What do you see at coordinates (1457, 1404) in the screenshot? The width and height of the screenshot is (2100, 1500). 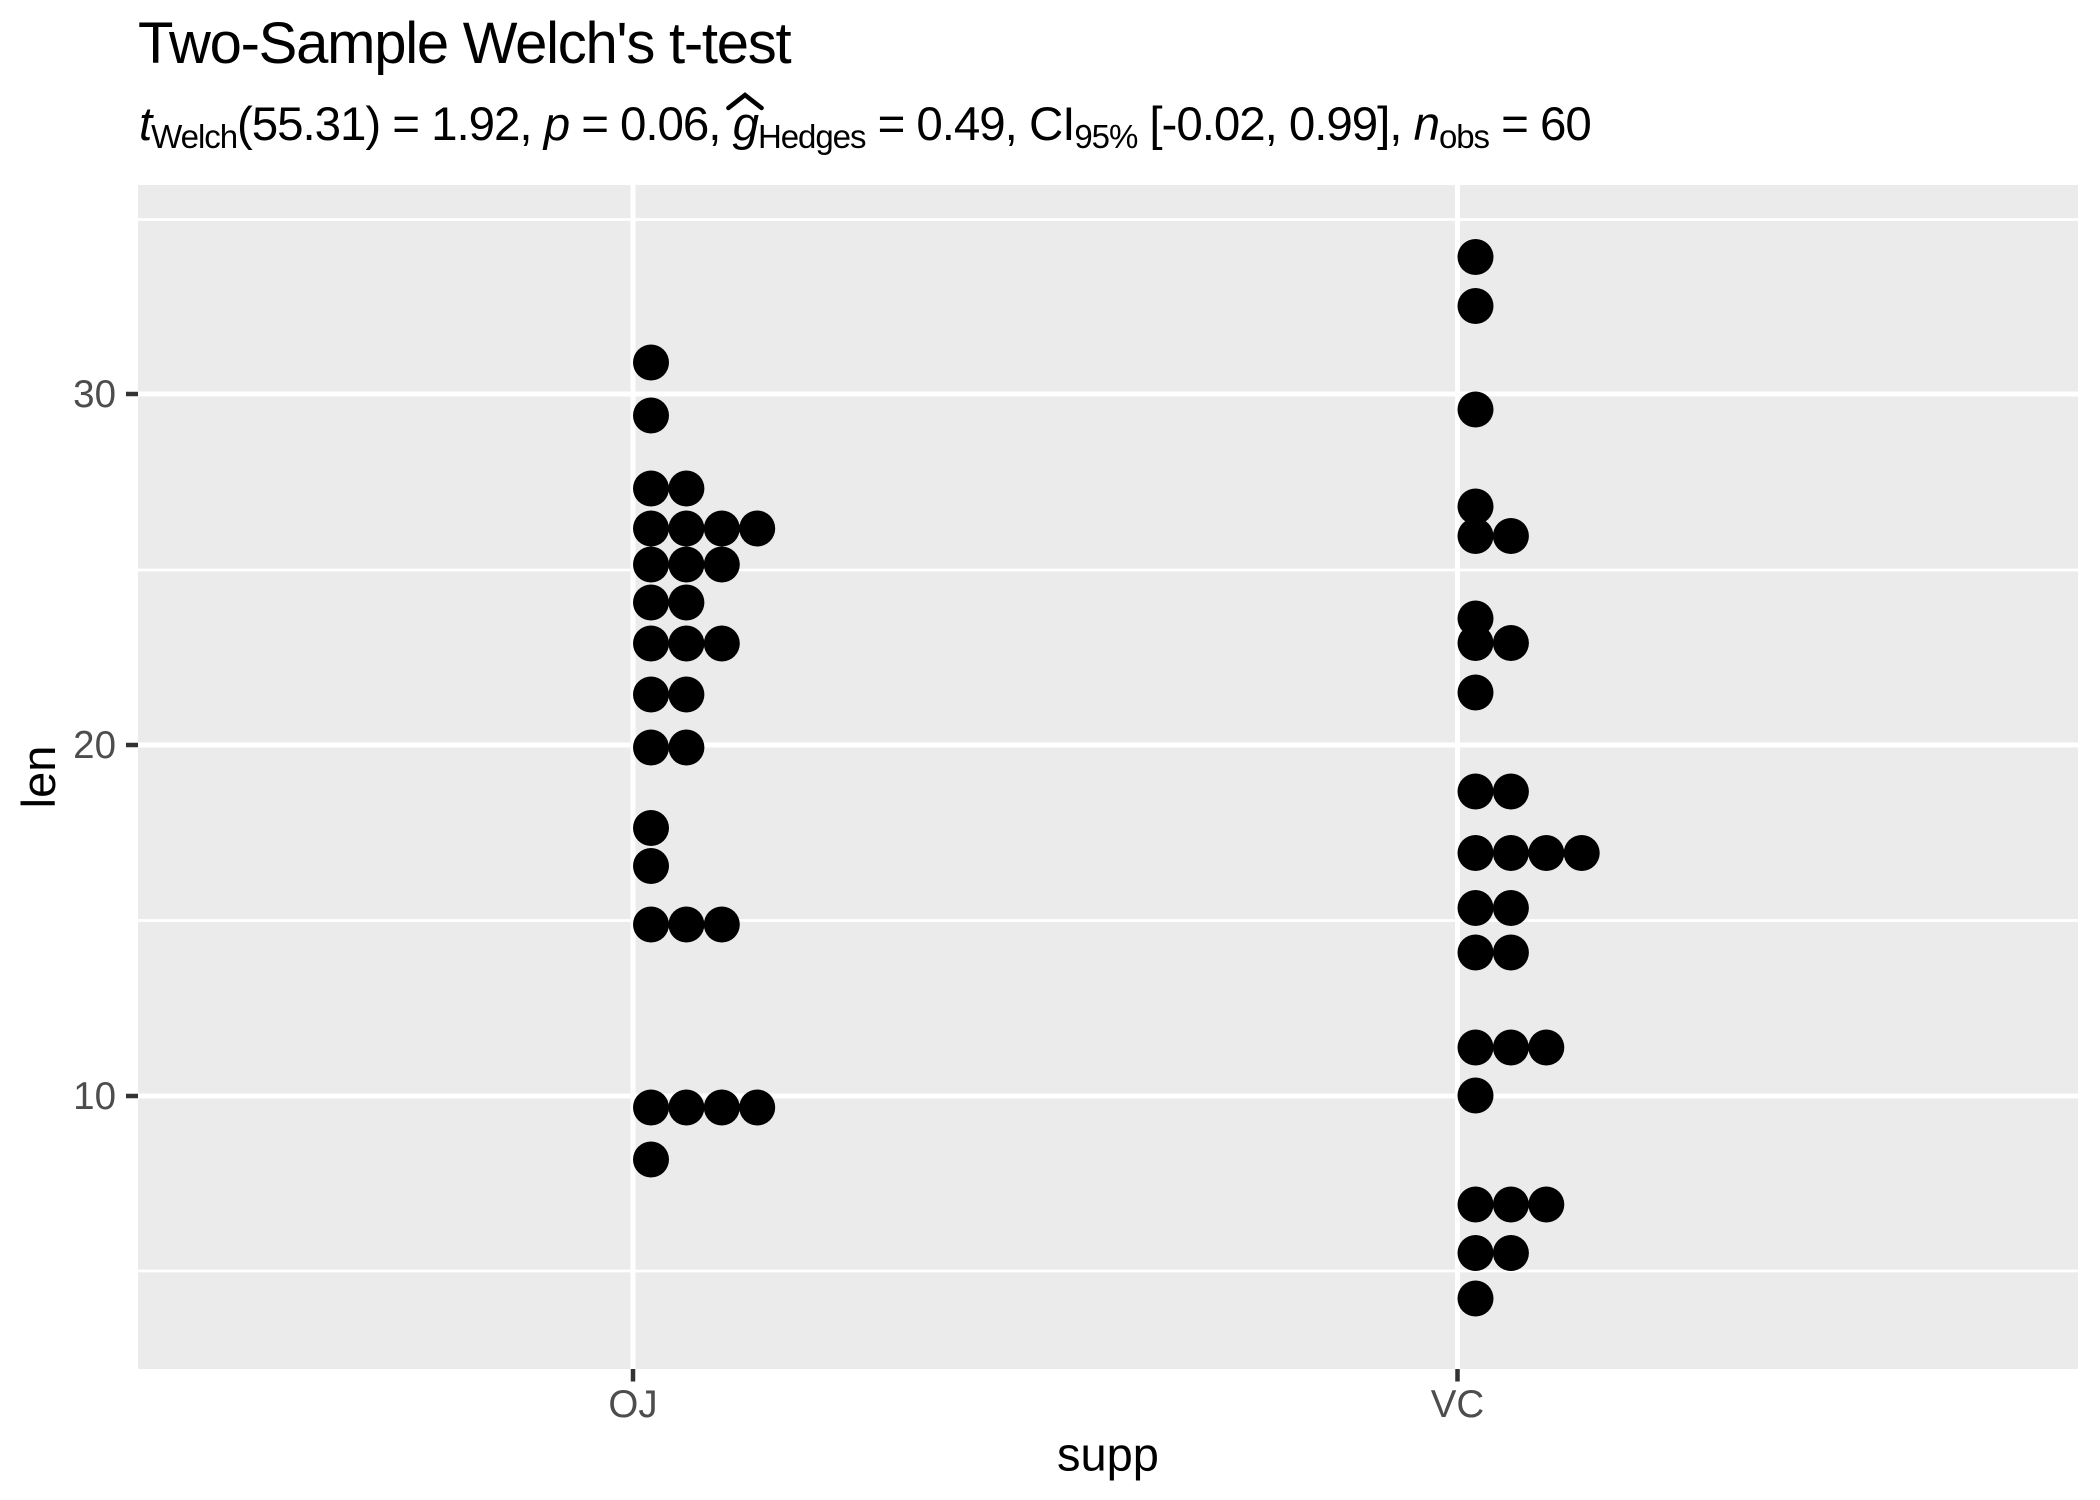 I see `svg-text: VC` at bounding box center [1457, 1404].